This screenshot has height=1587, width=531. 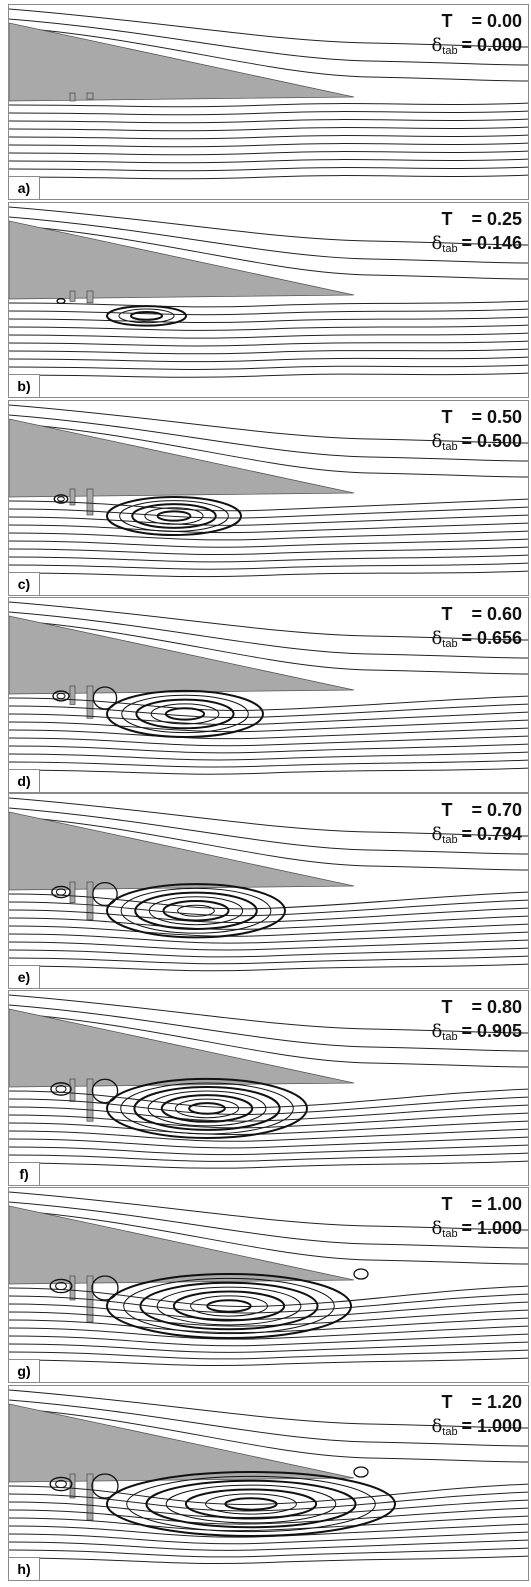 I want to click on time-readout: T = 0.00, so click(x=481, y=21).